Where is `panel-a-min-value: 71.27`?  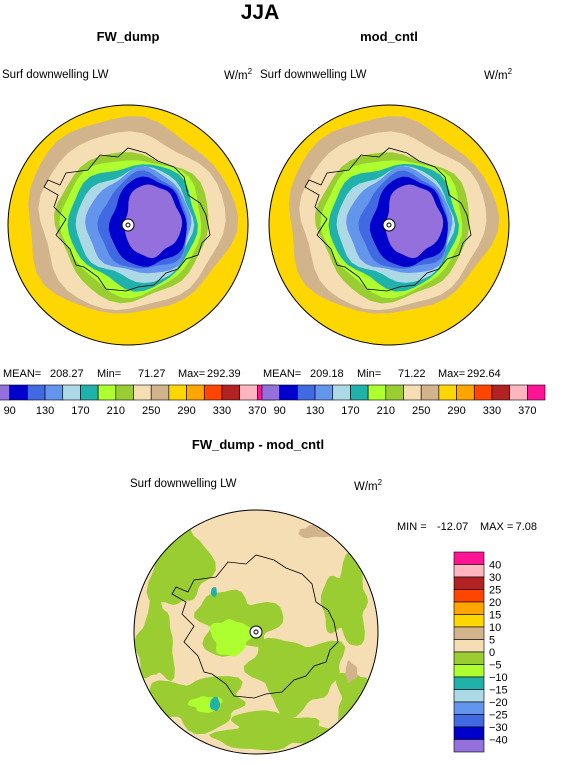 panel-a-min-value: 71.27 is located at coordinates (152, 374).